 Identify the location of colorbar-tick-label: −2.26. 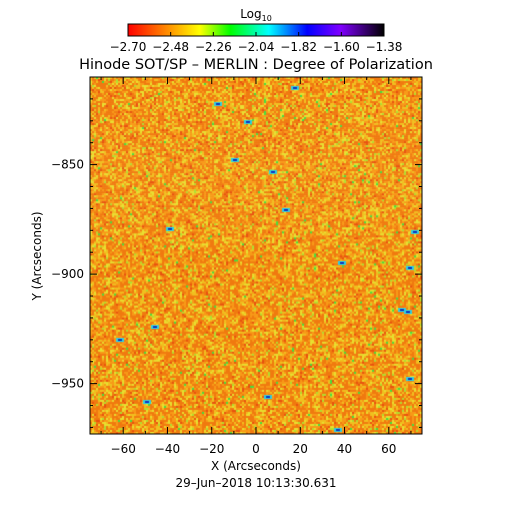
(213, 47).